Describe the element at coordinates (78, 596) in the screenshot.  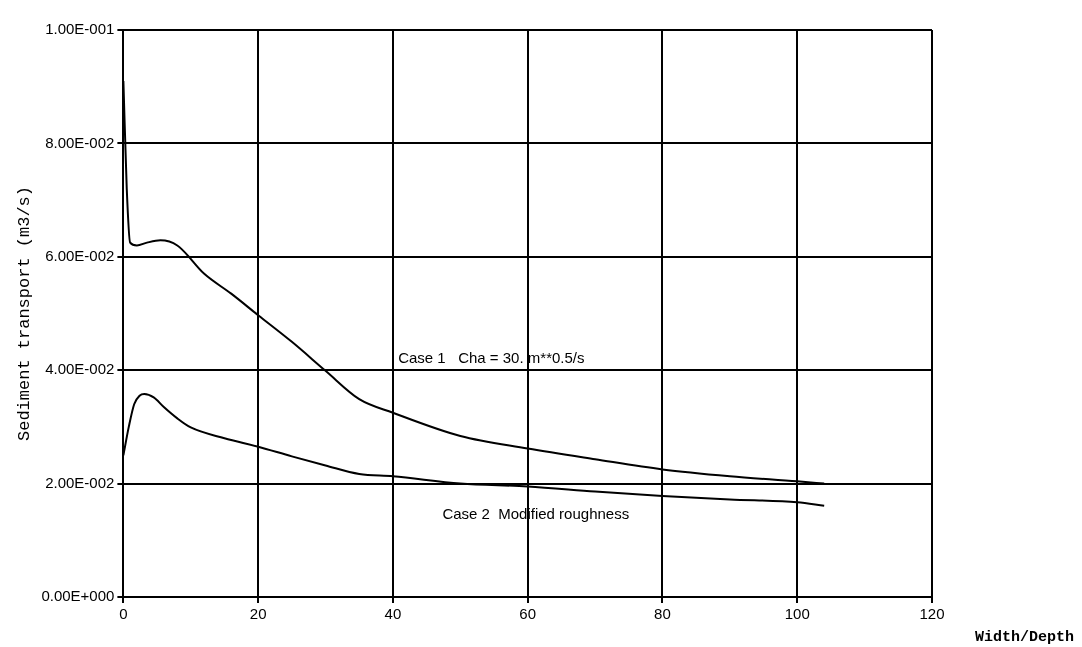
I see `y-tick-label: 0.00E+000` at that location.